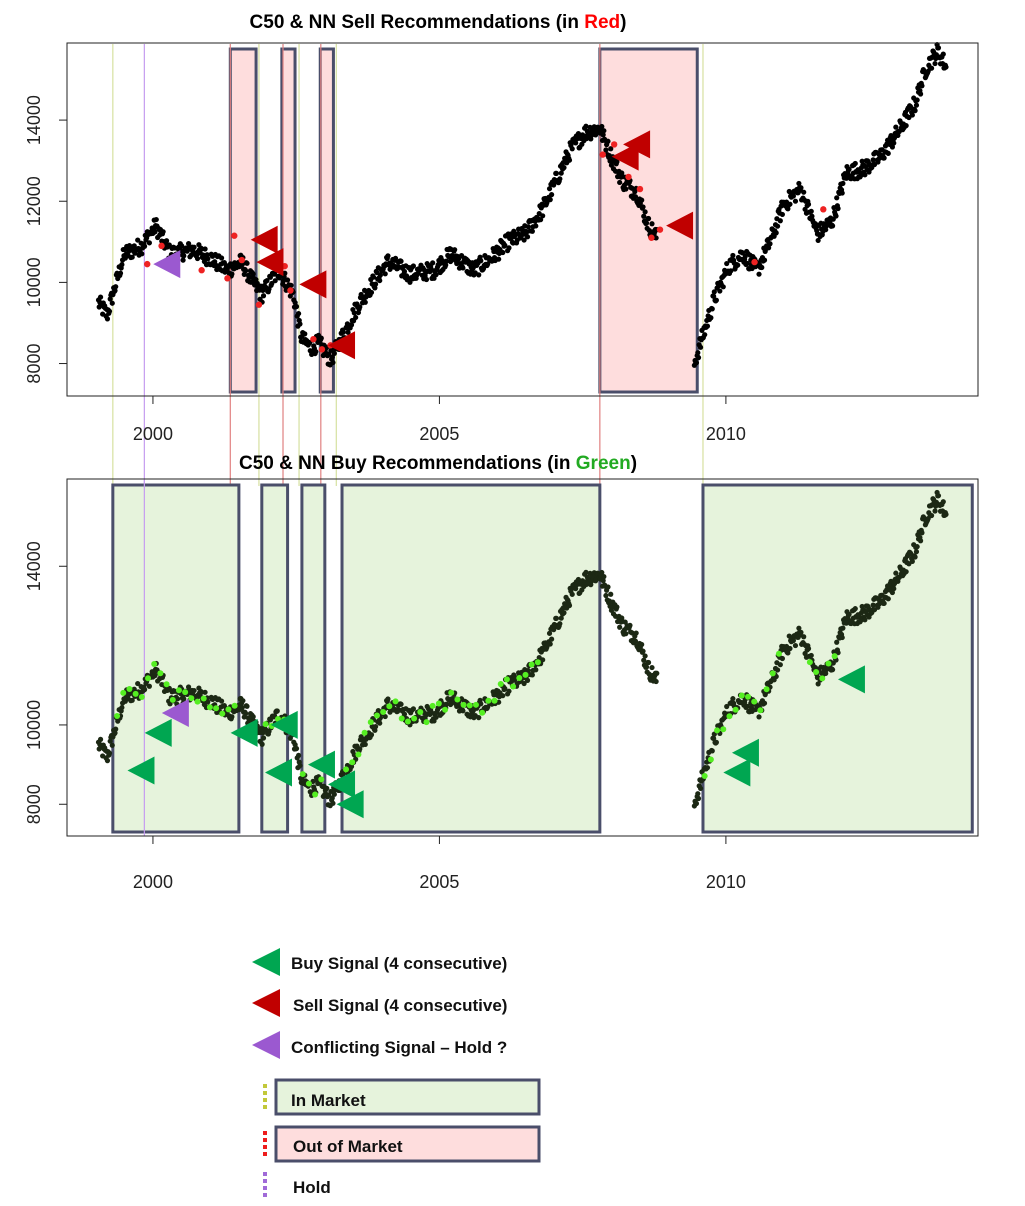  What do you see at coordinates (34, 566) in the screenshot?
I see `y-tick-label: 14000` at bounding box center [34, 566].